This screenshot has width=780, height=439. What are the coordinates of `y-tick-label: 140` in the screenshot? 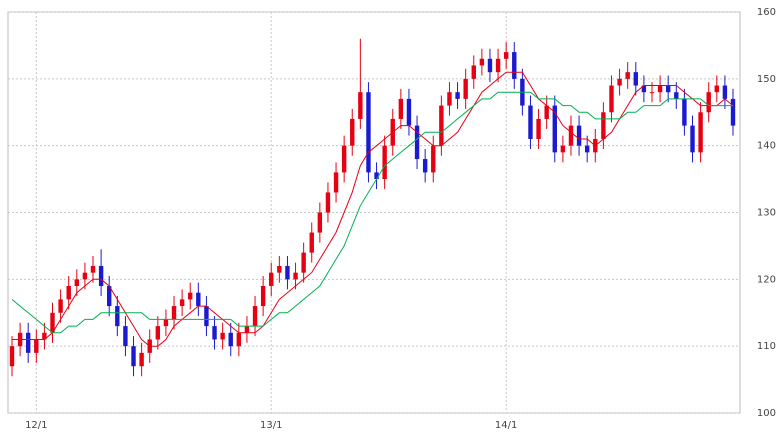 It's located at (766, 146).